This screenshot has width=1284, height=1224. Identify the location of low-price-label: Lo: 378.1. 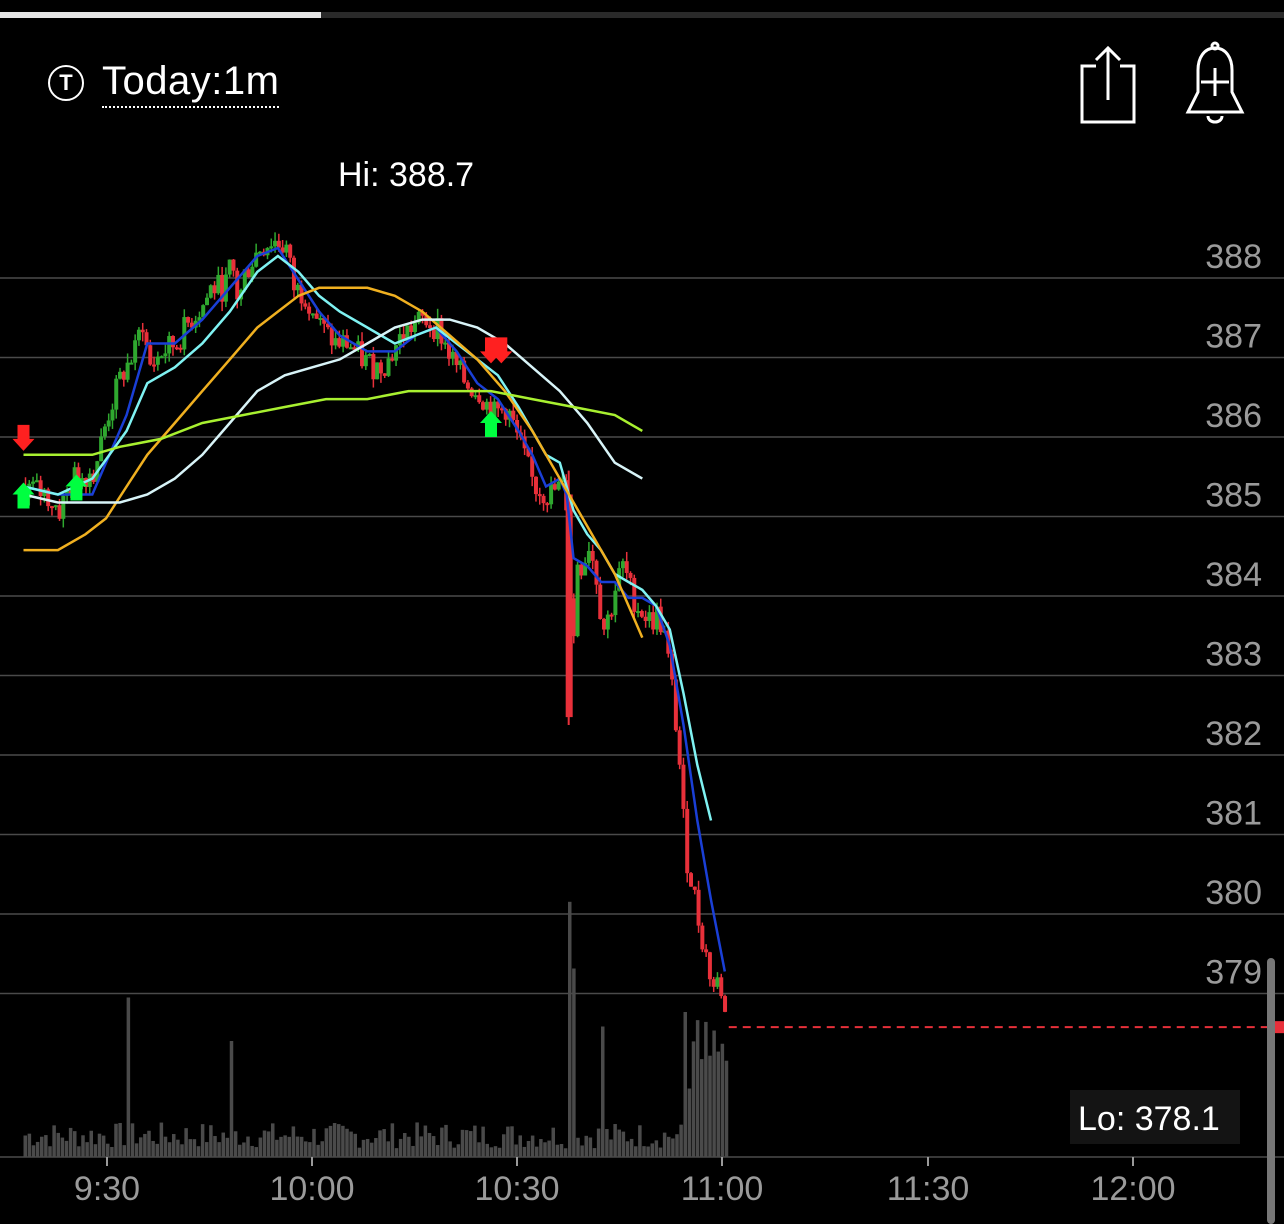
(1149, 1119).